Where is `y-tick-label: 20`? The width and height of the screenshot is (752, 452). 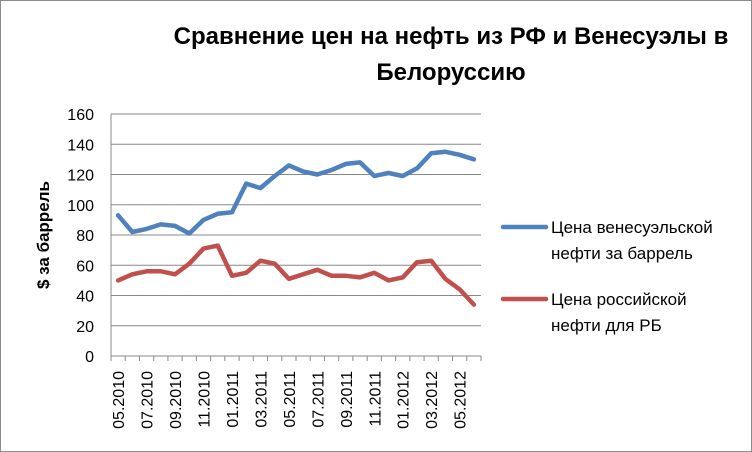
y-tick-label: 20 is located at coordinates (85, 327).